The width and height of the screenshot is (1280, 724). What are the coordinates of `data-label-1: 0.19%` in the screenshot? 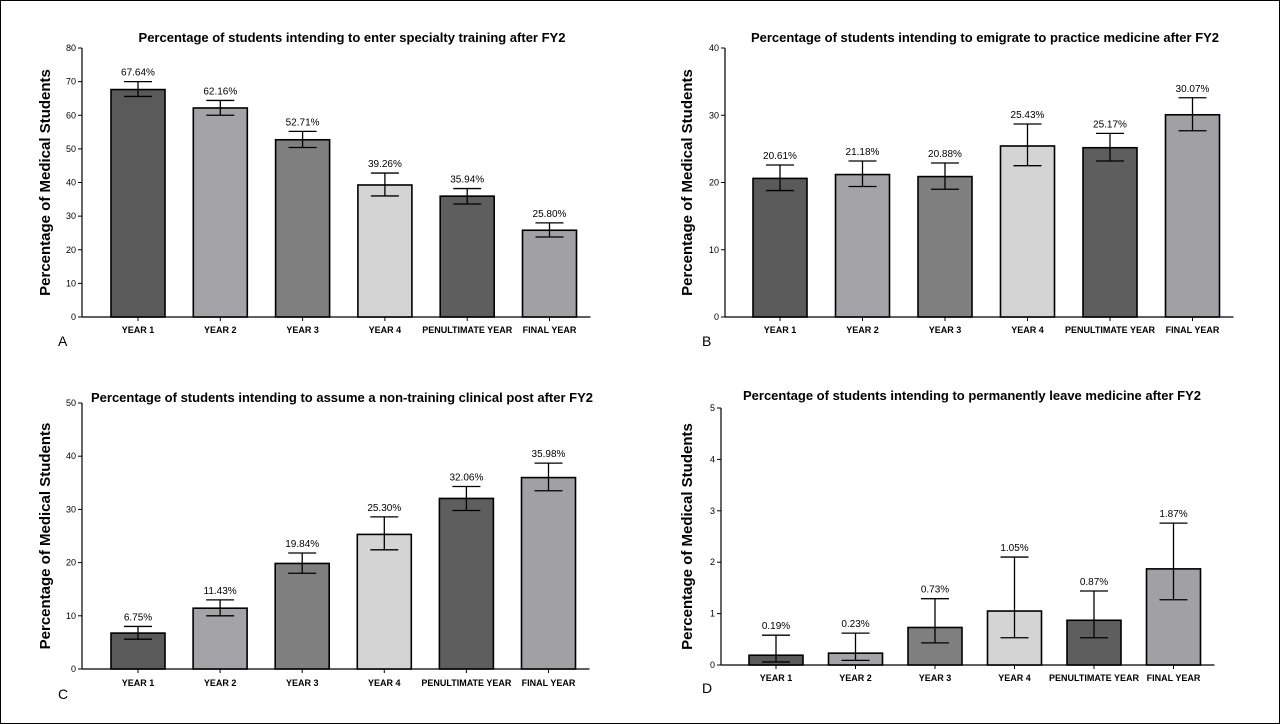 It's located at (776, 626).